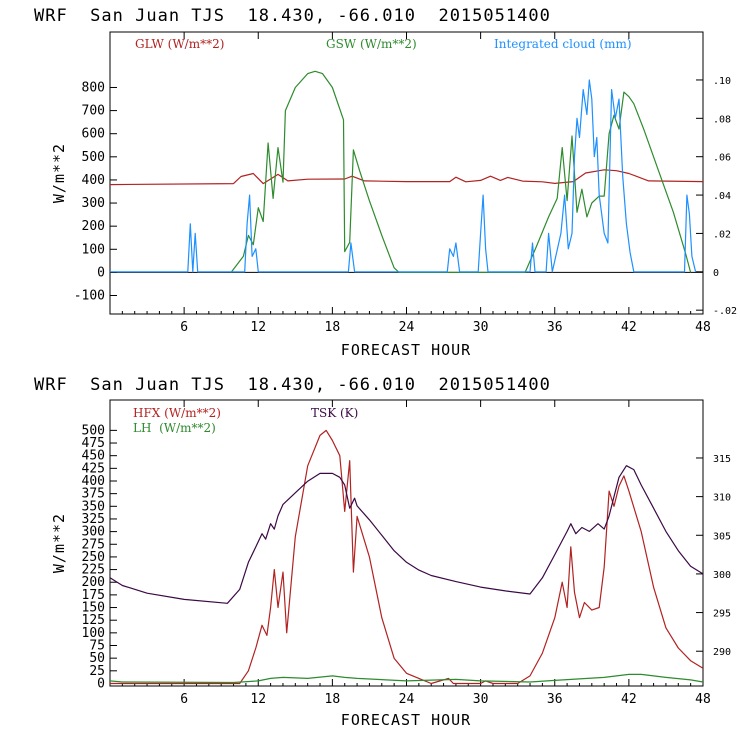 This screenshot has height=740, width=740. I want to click on legend-integrated-cloud: Integrated cloud (mm), so click(563, 44).